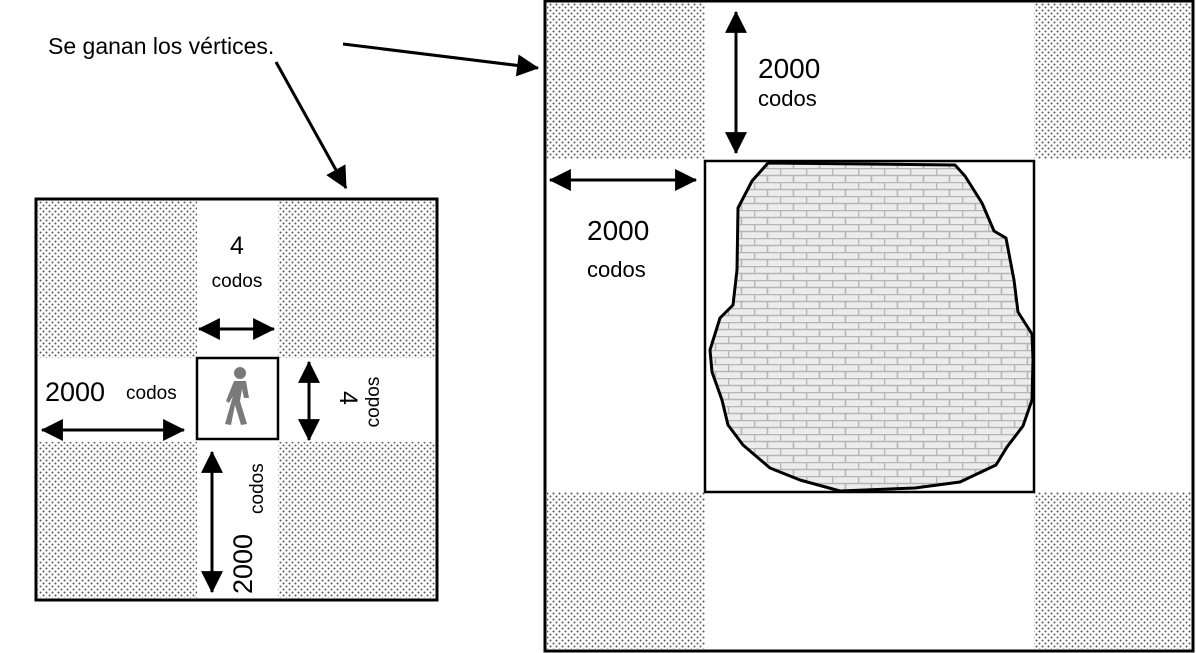 This screenshot has width=1196, height=653. What do you see at coordinates (117, 520) in the screenshot?
I see `left-dotted-region-sw` at bounding box center [117, 520].